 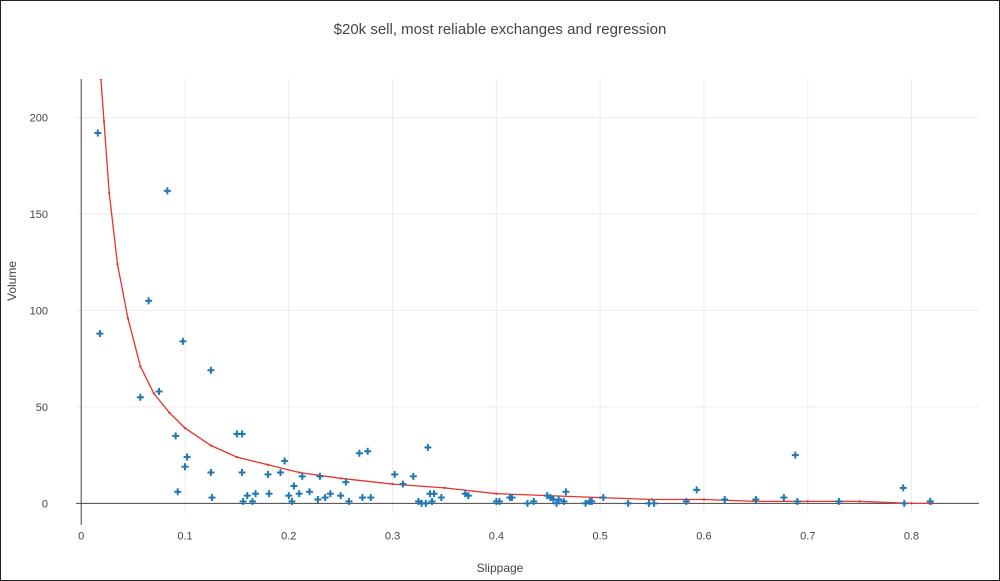 I want to click on x-tick-label: 0.2, so click(x=288, y=536).